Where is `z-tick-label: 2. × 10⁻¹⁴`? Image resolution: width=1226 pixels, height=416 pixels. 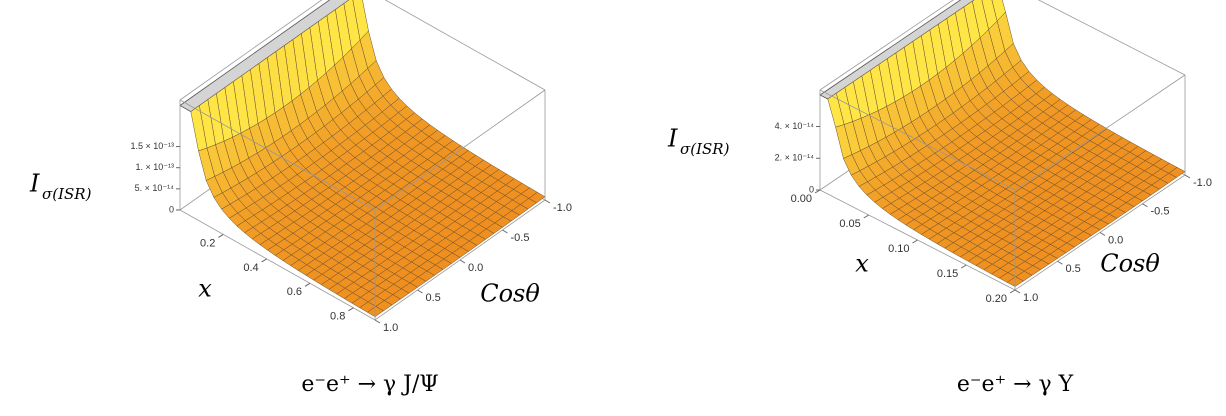 z-tick-label: 2. × 10⁻¹⁴ is located at coordinates (795, 158).